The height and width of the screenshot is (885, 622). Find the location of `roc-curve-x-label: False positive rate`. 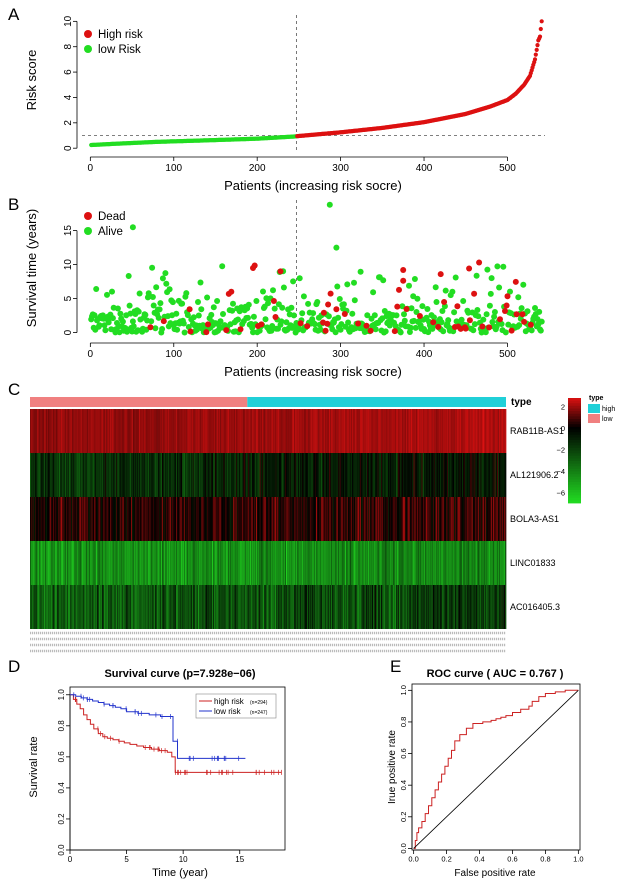

roc-curve-x-label: False positive rate is located at coordinates (495, 873).